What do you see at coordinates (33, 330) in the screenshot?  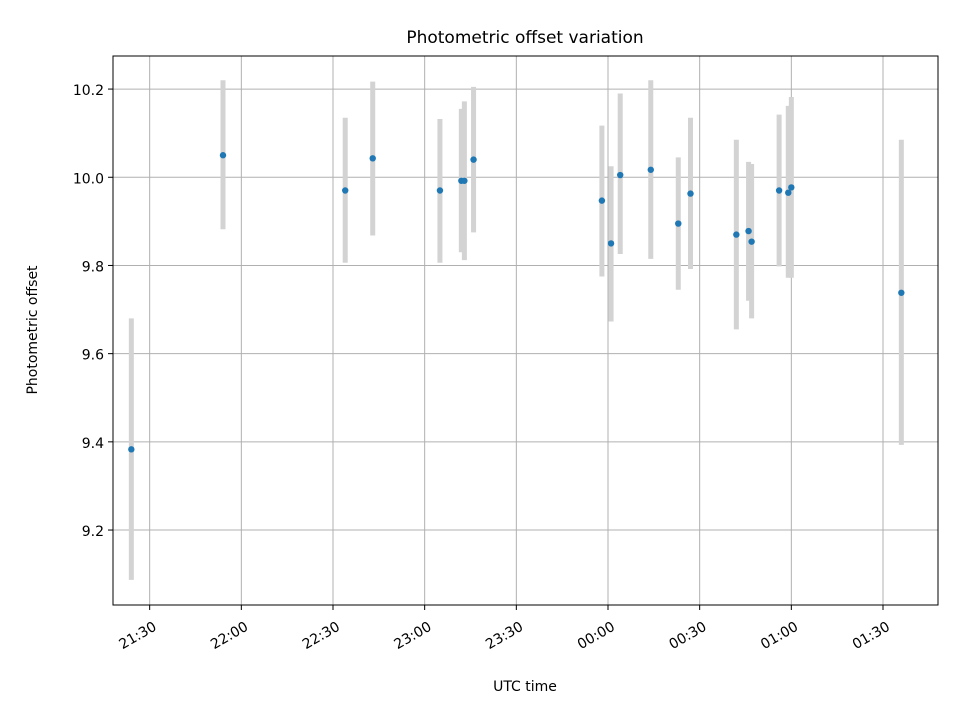 I see `y-axis-label: Photometric offset` at bounding box center [33, 330].